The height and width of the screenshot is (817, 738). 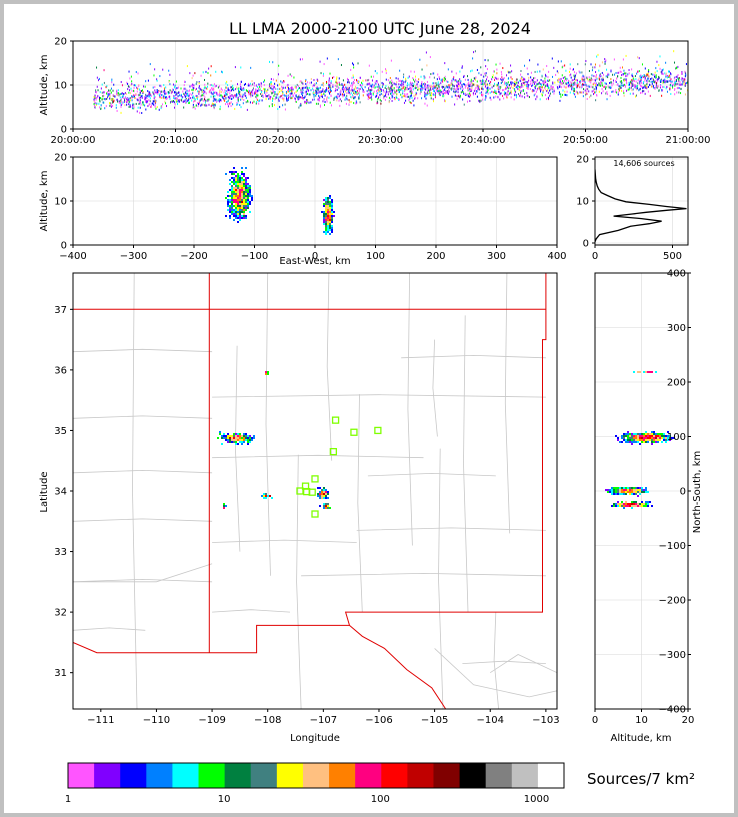 I want to click on county-line, so click(x=379, y=396).